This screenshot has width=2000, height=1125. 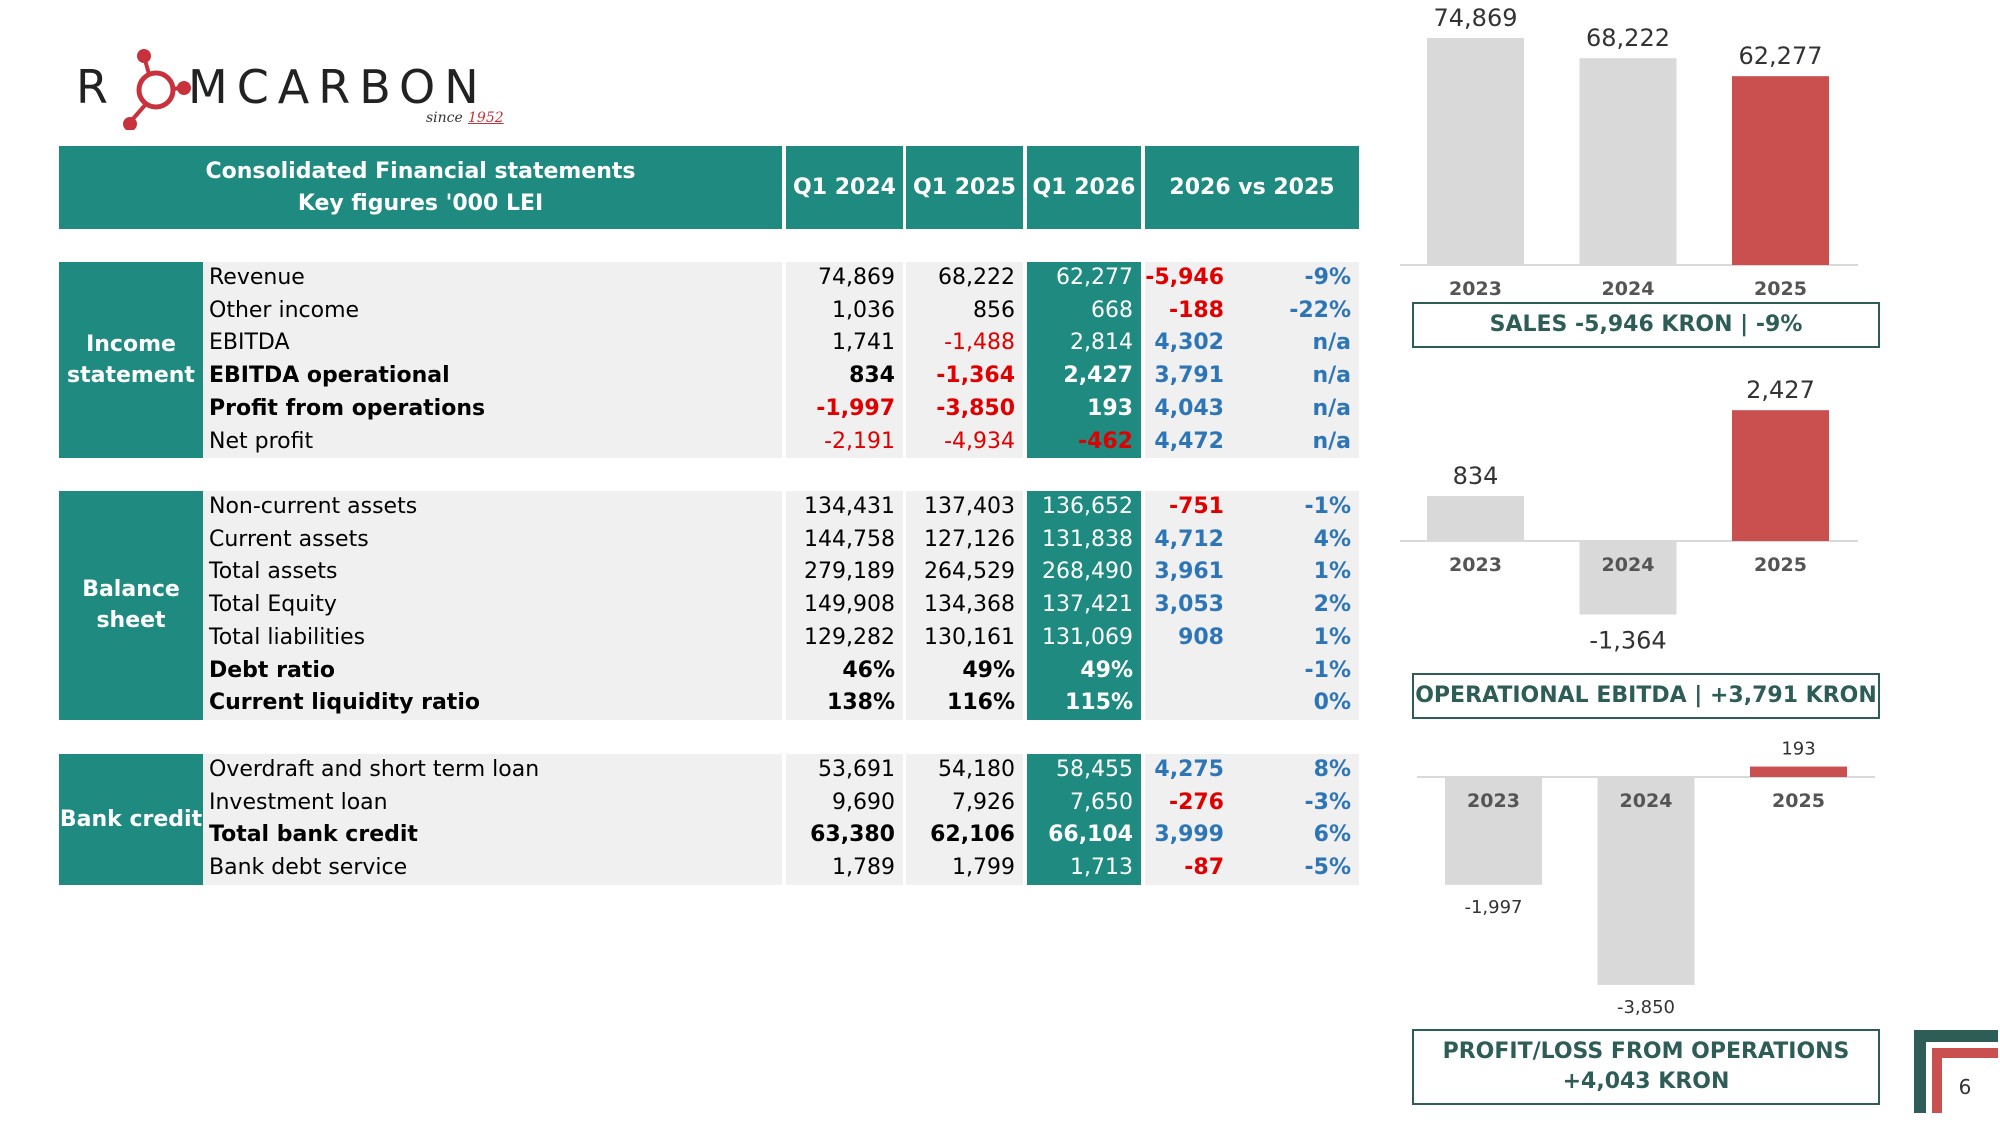 I want to click on value-cell: -4,934, so click(x=979, y=441).